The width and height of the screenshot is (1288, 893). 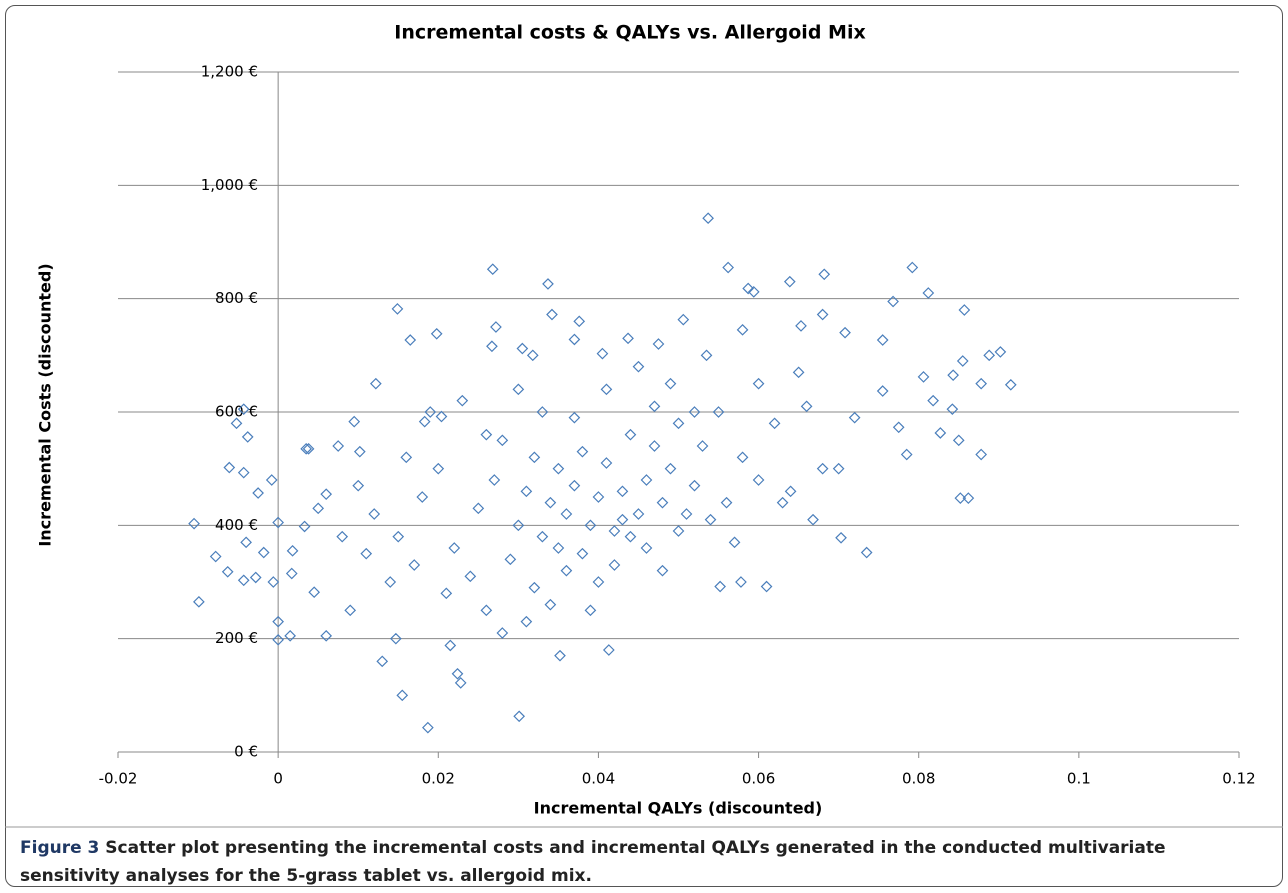 What do you see at coordinates (758, 779) in the screenshot?
I see `x-tick-label: 0.06` at bounding box center [758, 779].